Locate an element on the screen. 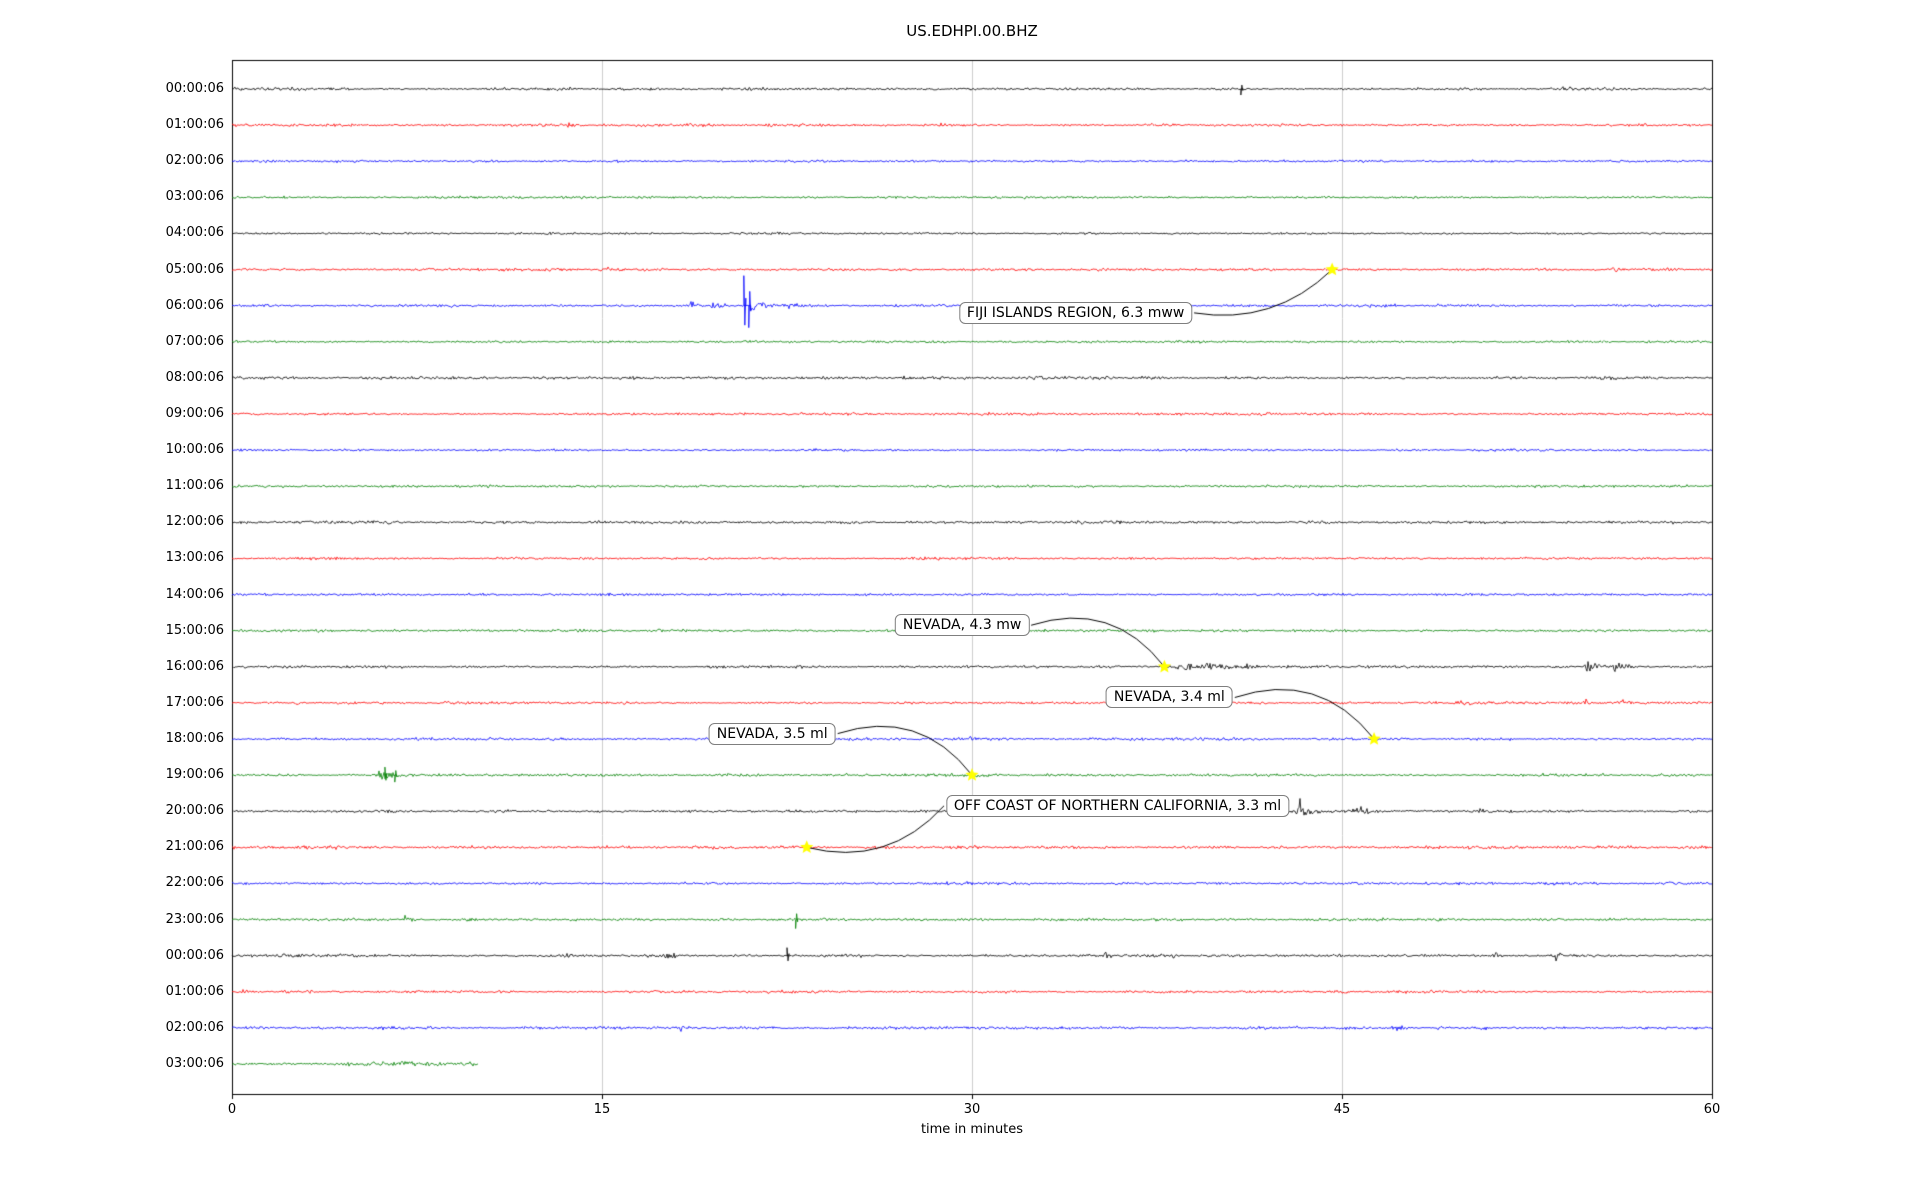  event-annotation: FIJI ISLANDS REGION, 6.3 mww is located at coordinates (1075, 312).